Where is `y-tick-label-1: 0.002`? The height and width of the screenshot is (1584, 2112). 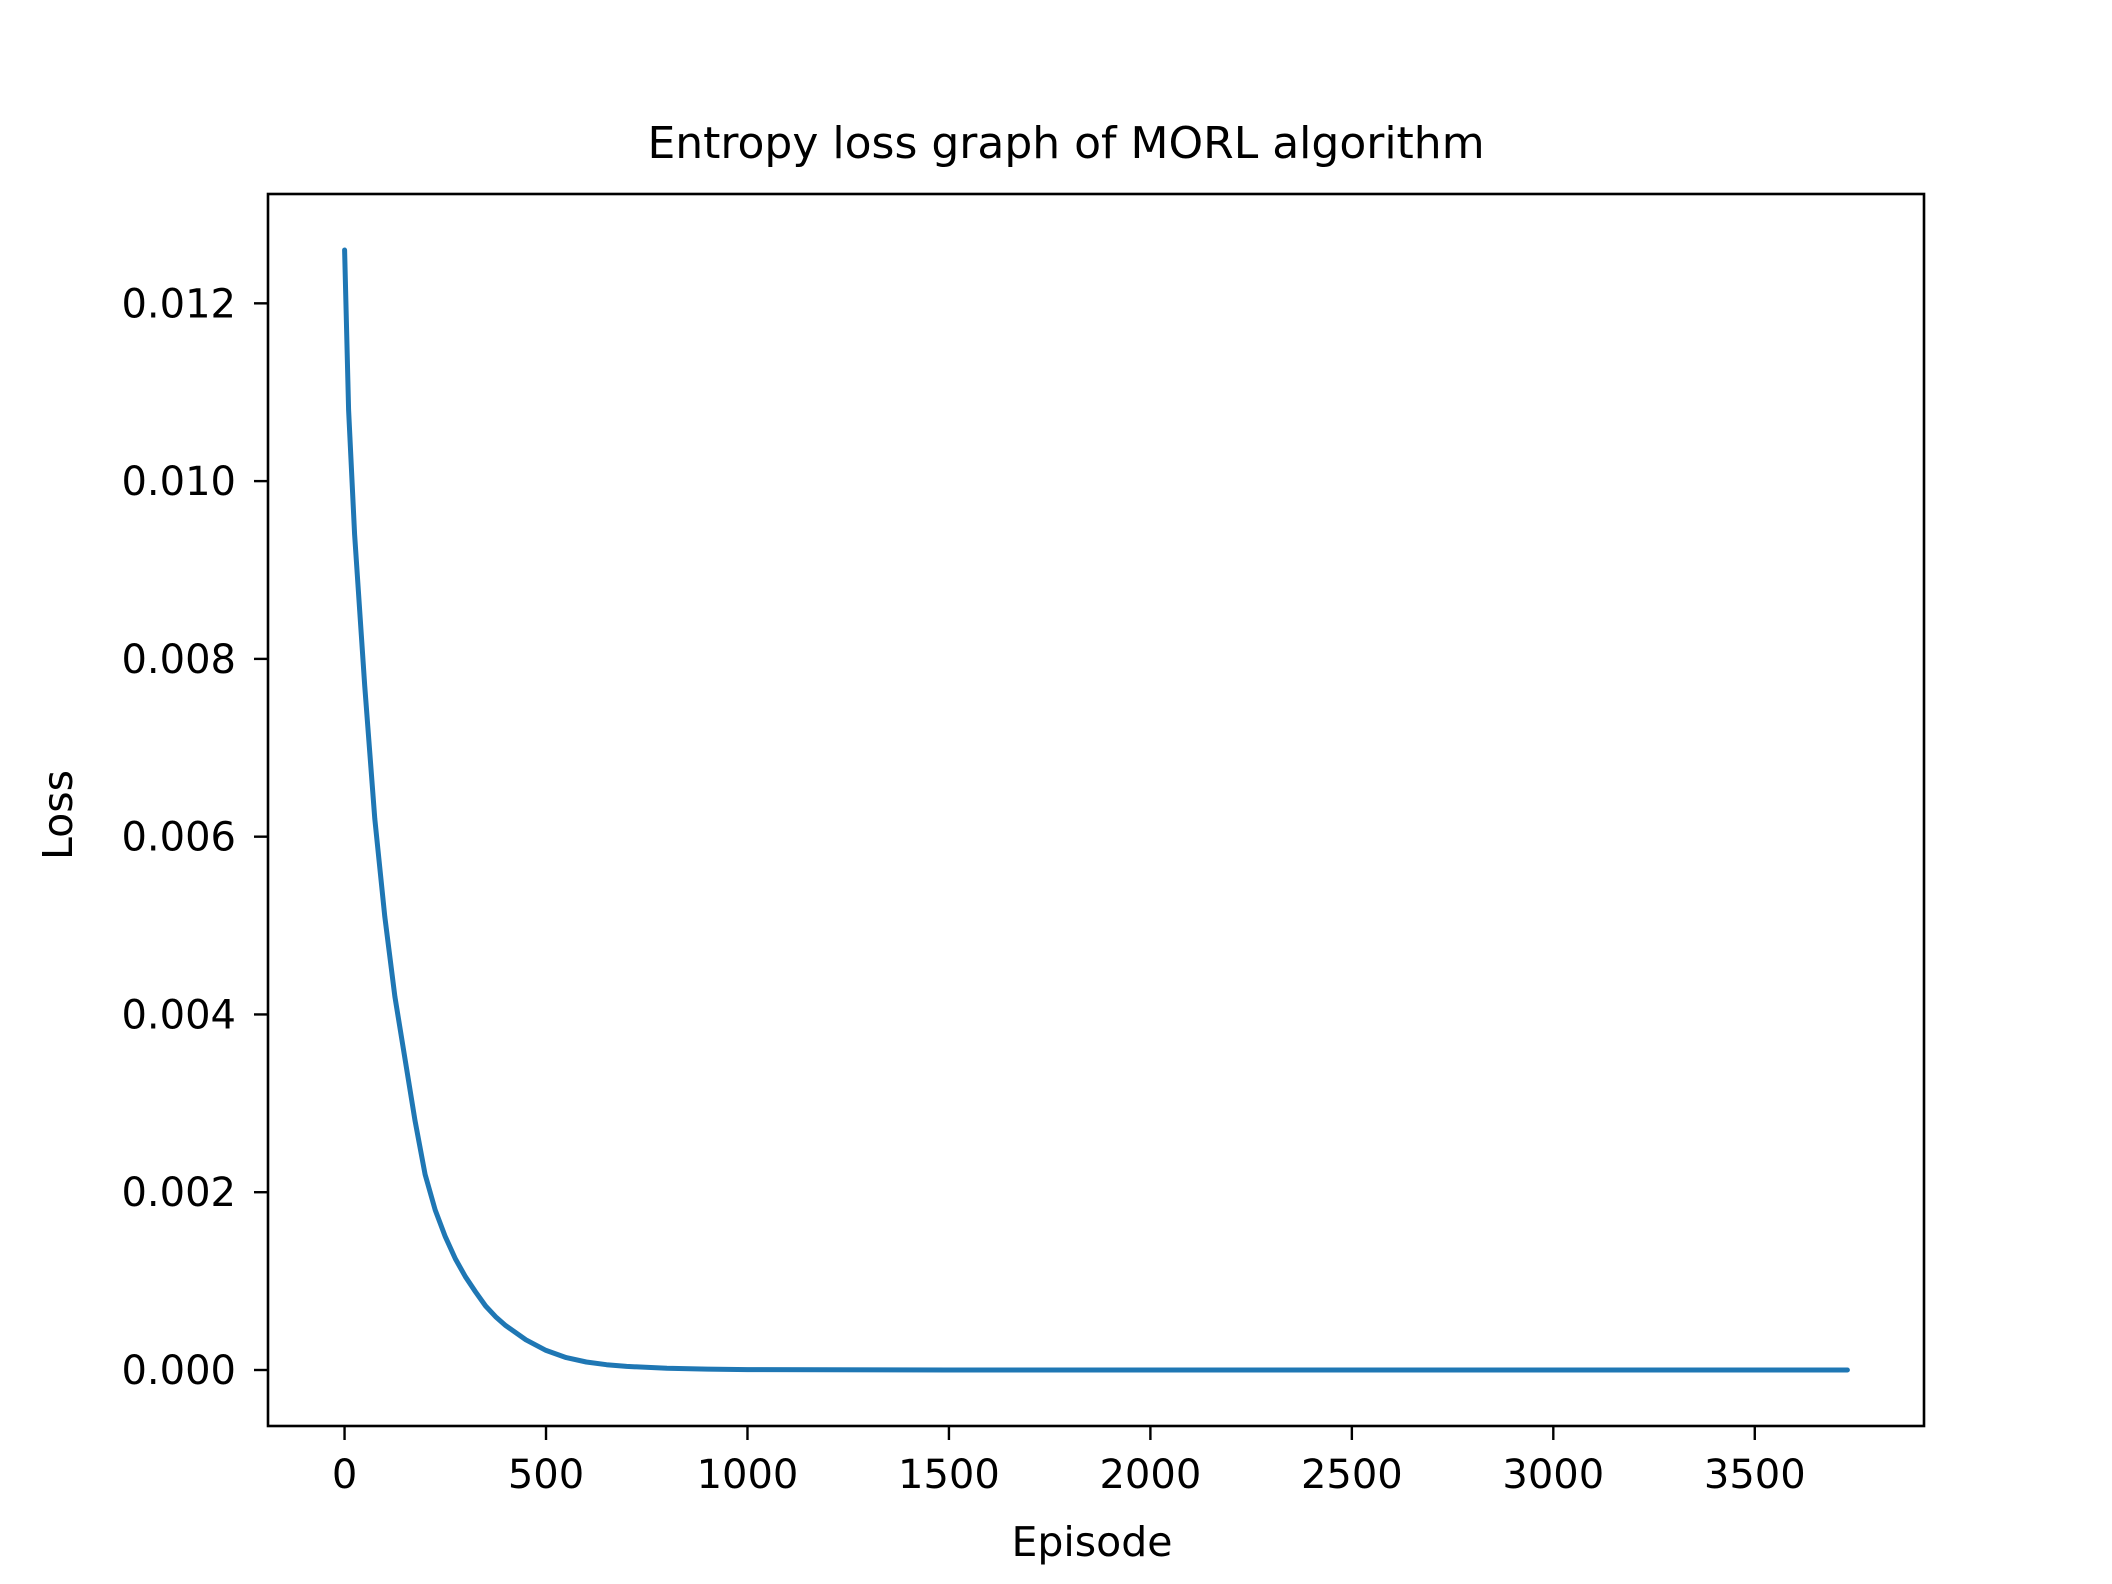
y-tick-label-1: 0.002 is located at coordinates (178, 1193).